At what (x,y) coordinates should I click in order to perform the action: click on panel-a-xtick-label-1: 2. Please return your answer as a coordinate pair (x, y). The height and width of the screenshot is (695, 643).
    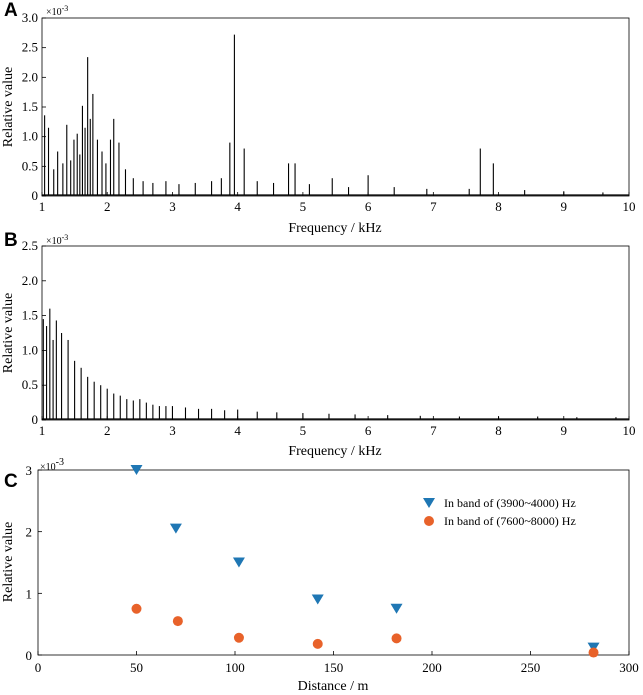
    Looking at the image, I should click on (107, 206).